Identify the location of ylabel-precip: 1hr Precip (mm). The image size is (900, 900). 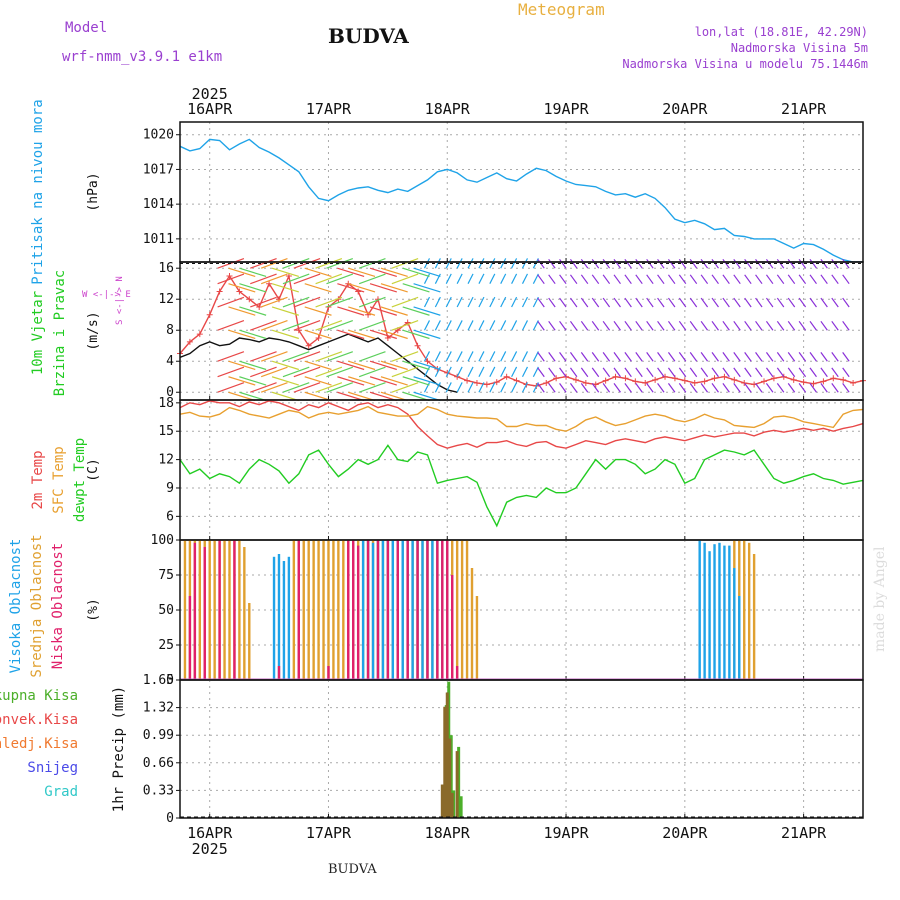
(119, 749).